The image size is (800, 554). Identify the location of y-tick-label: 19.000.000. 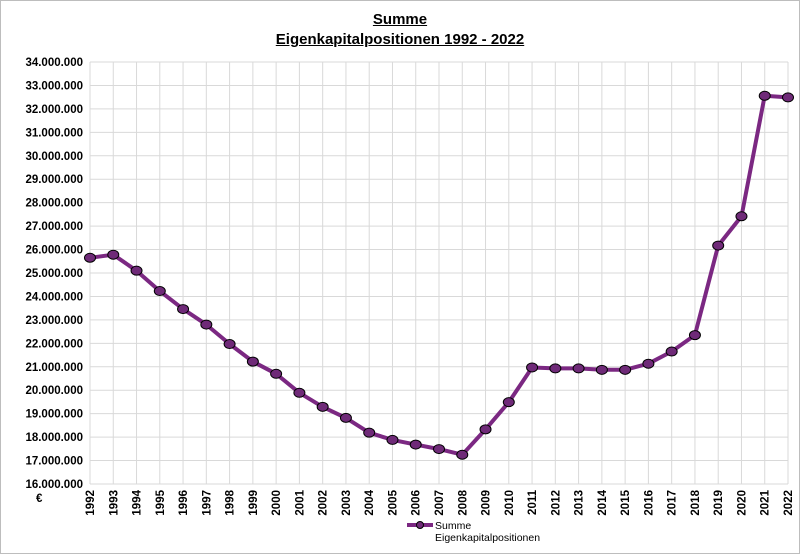
(54, 415).